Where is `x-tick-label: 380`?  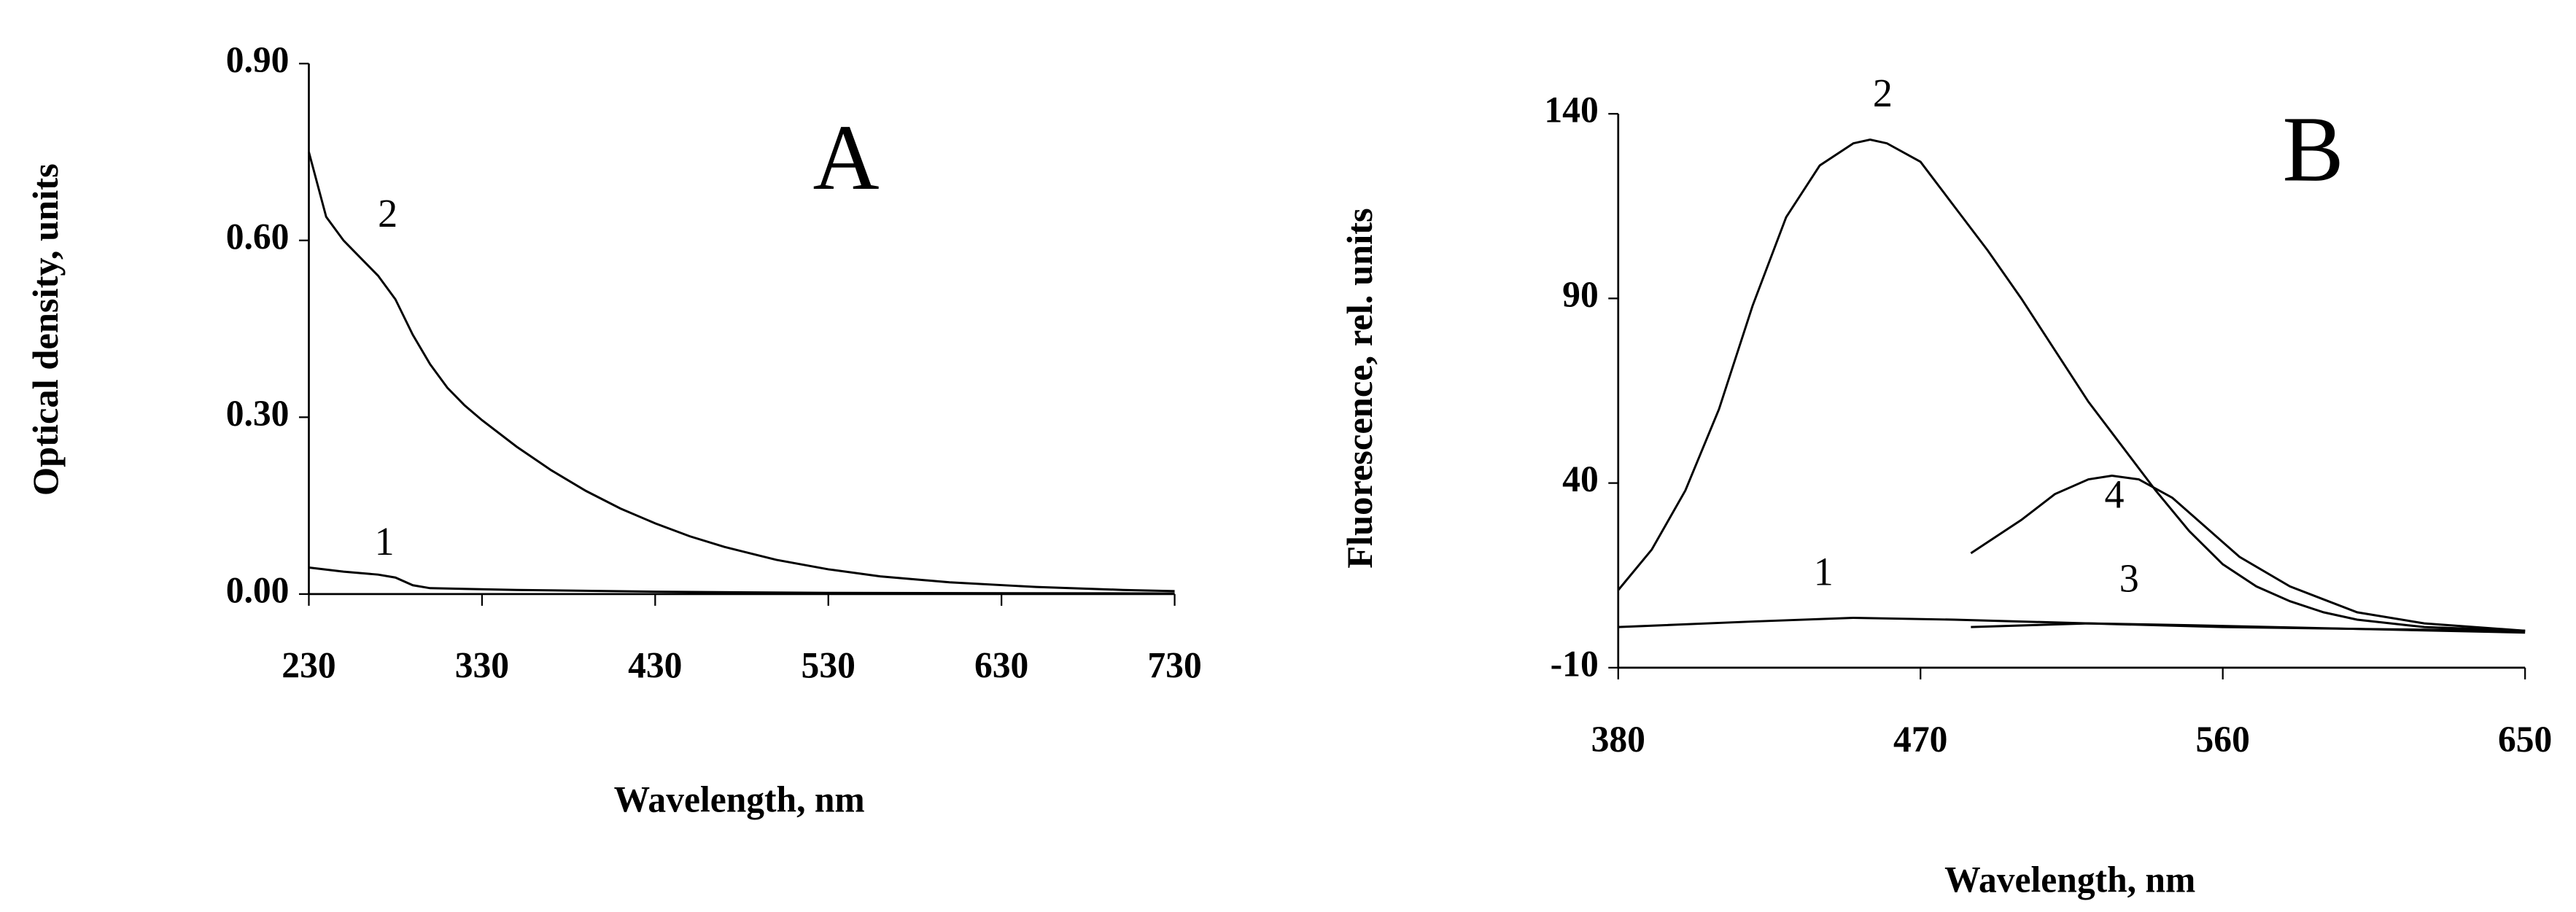 x-tick-label: 380 is located at coordinates (1618, 739).